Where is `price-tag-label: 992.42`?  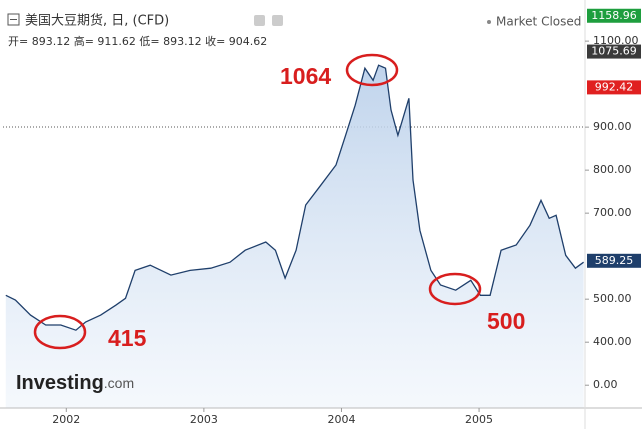 price-tag-label: 992.42 is located at coordinates (614, 86).